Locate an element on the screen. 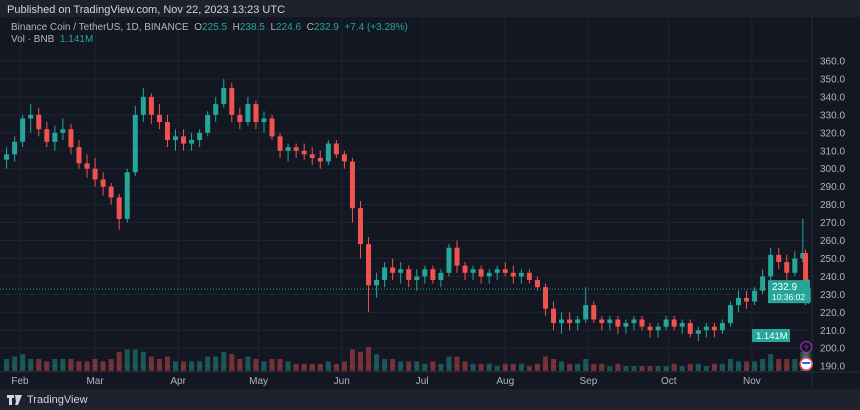 The height and width of the screenshot is (410, 860). volume-value: 1.141M is located at coordinates (76, 39).